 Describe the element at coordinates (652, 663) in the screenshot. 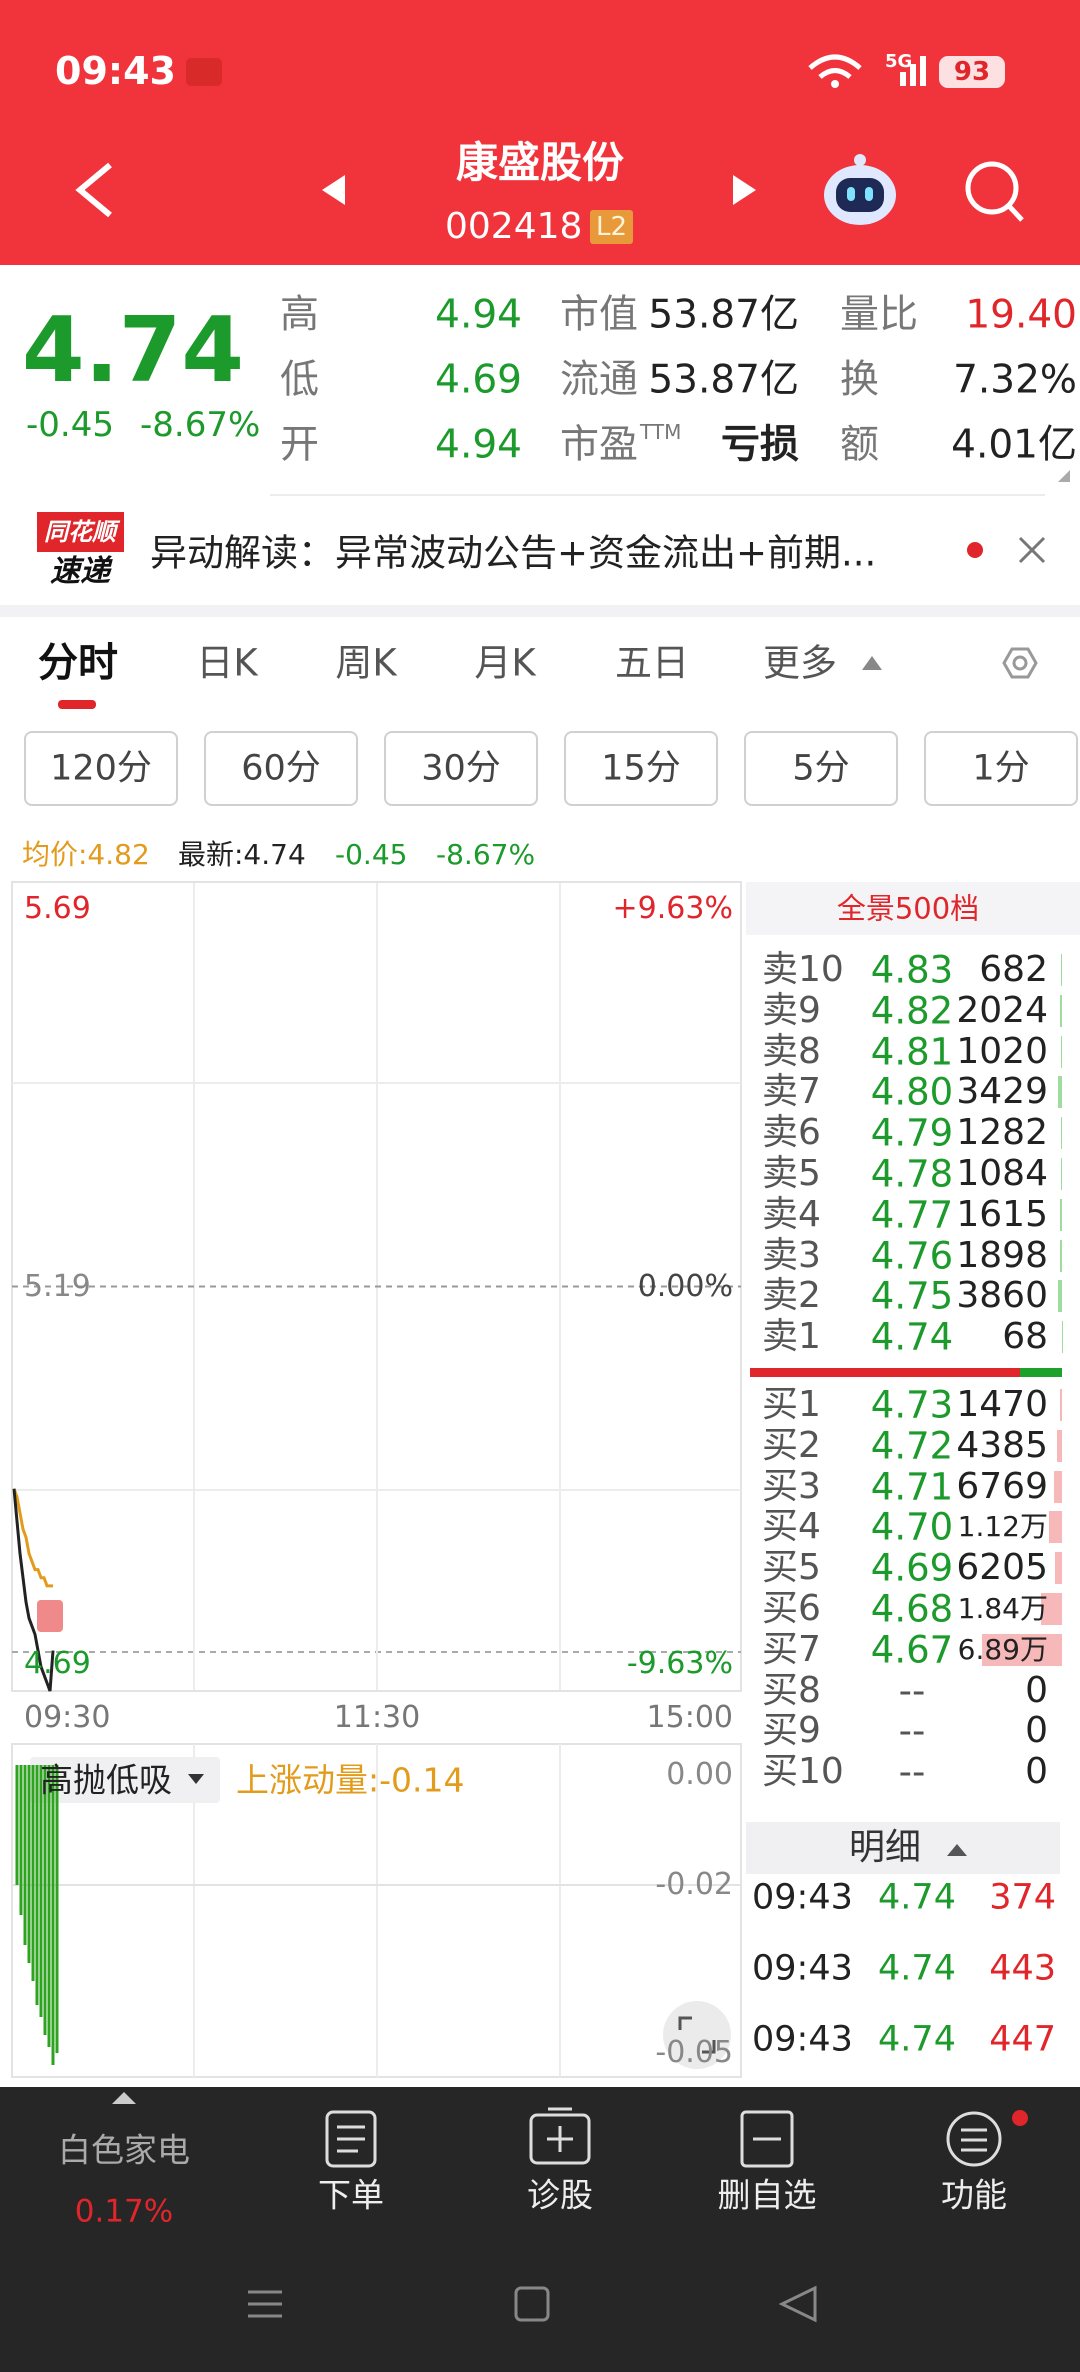

I see `tab: 五日` at that location.